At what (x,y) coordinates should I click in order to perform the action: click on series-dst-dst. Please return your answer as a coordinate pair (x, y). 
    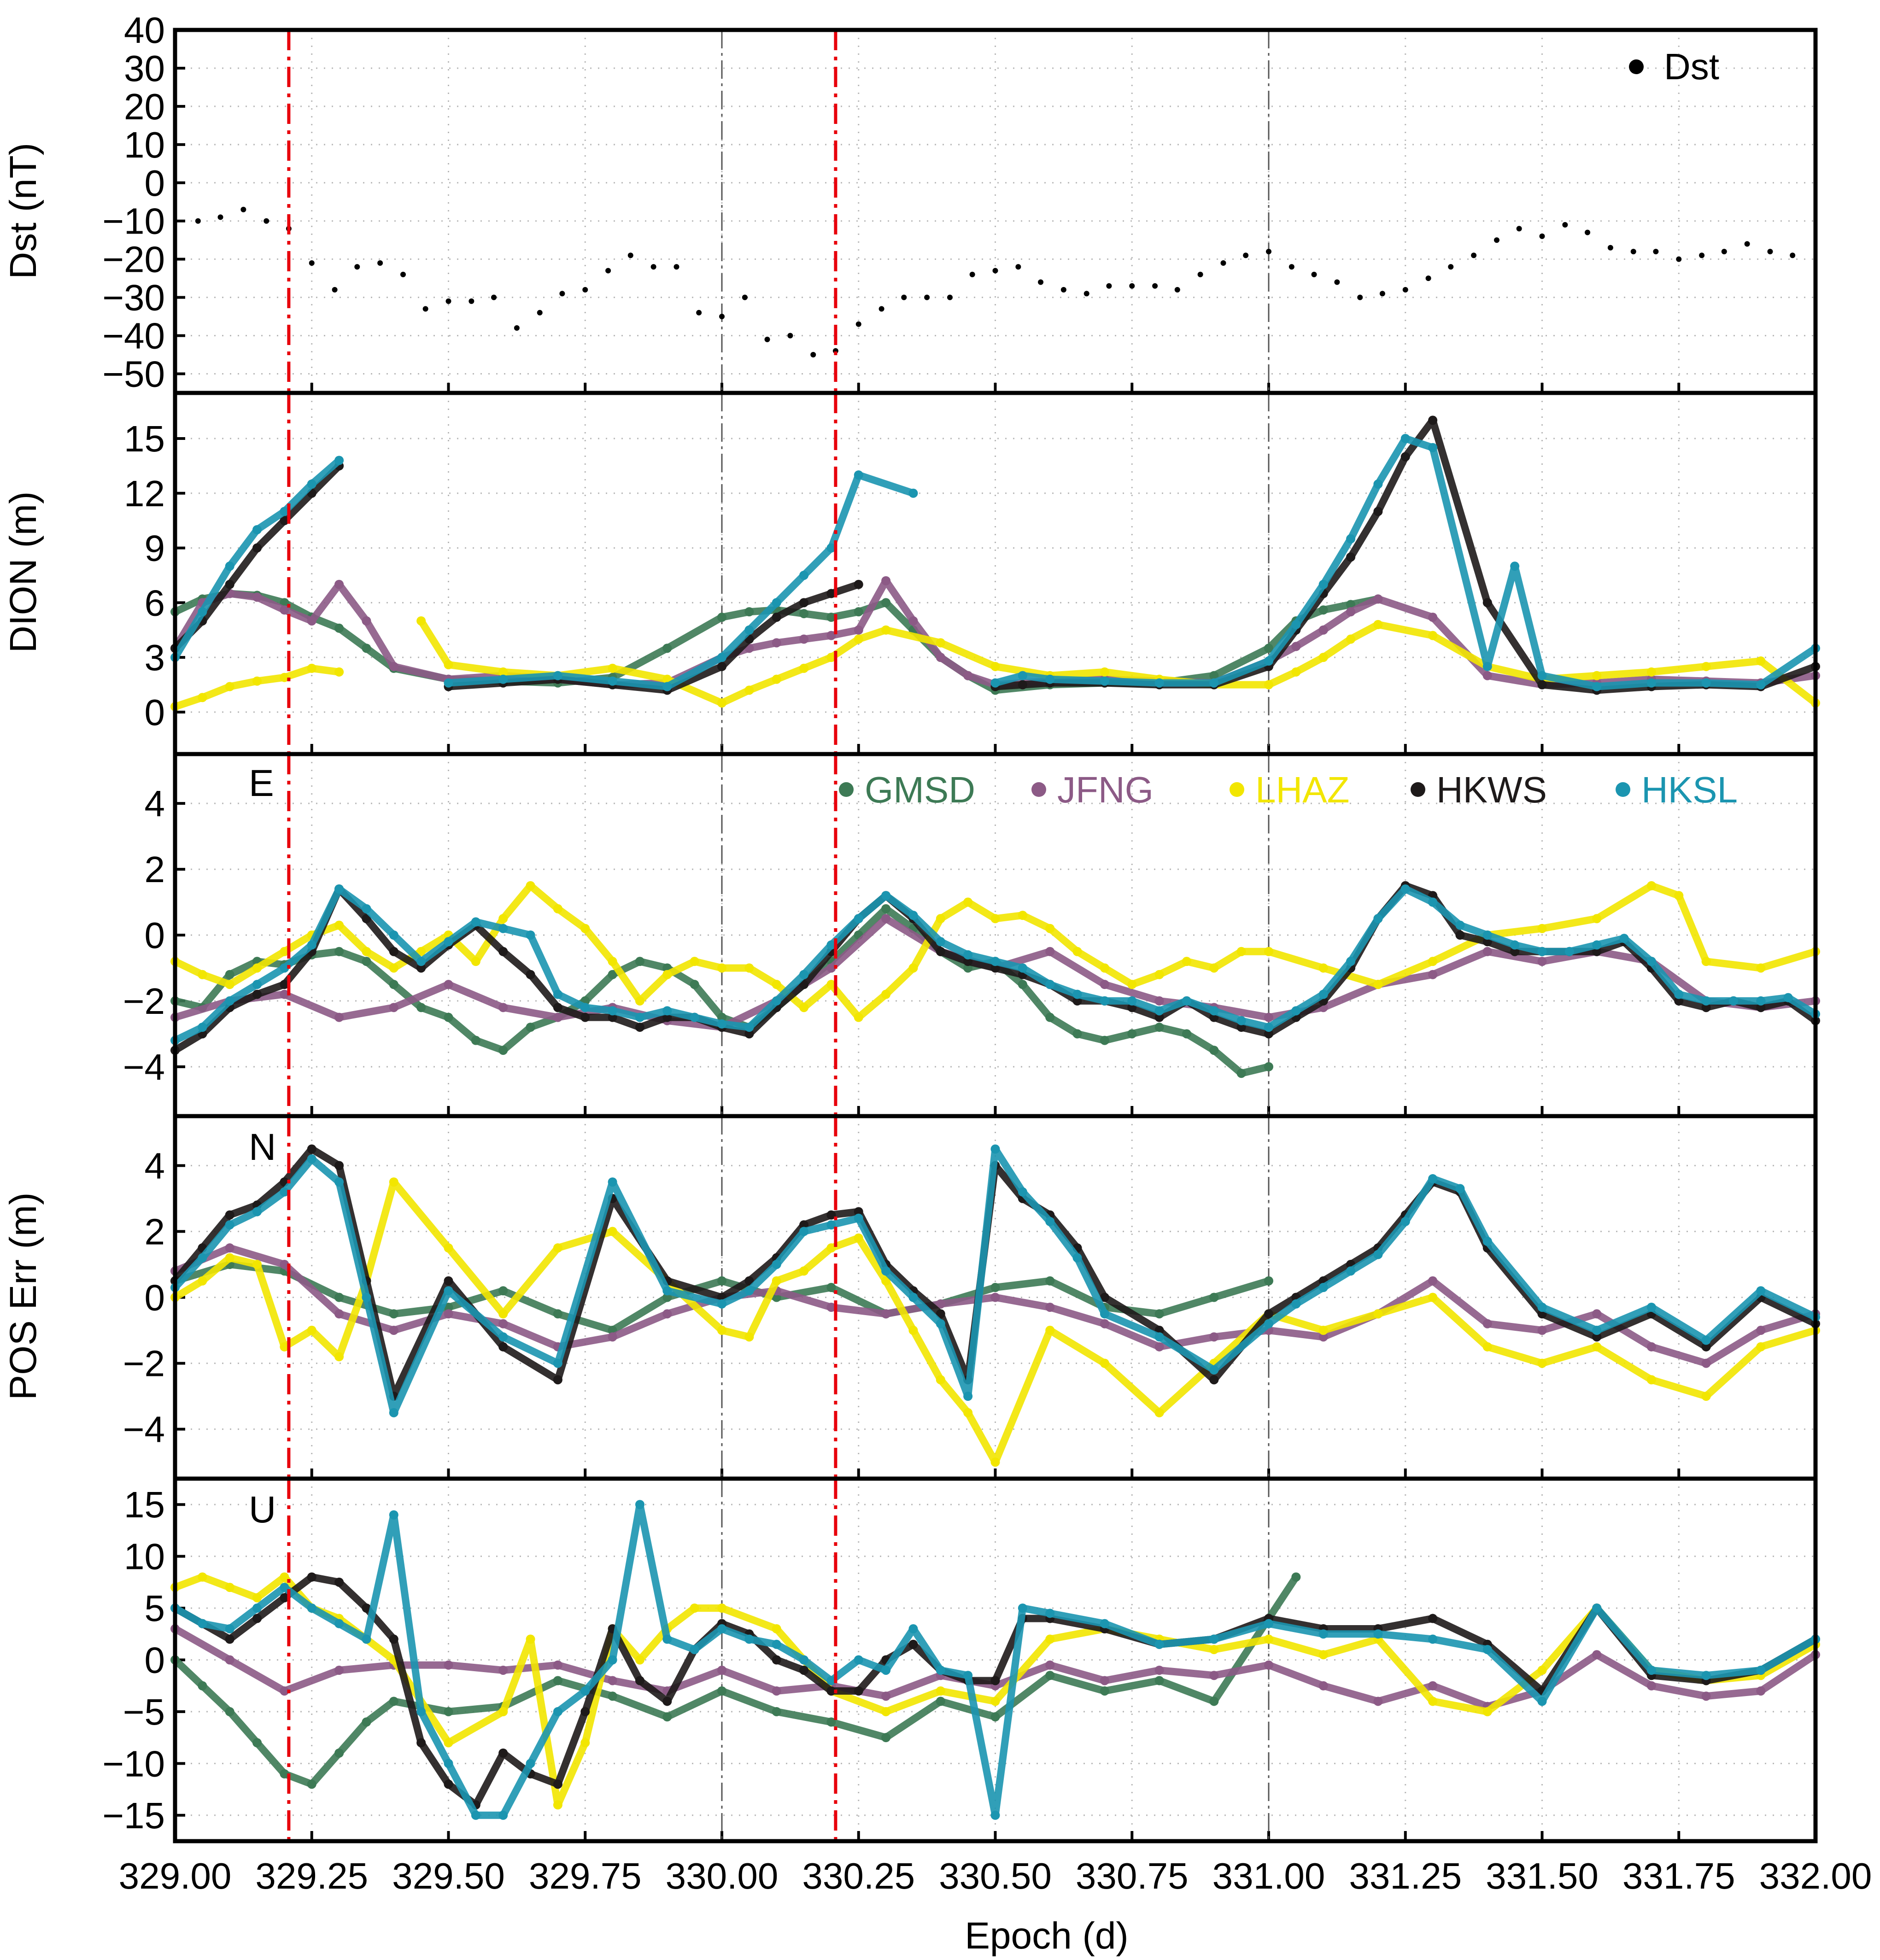
    Looking at the image, I should click on (995, 282).